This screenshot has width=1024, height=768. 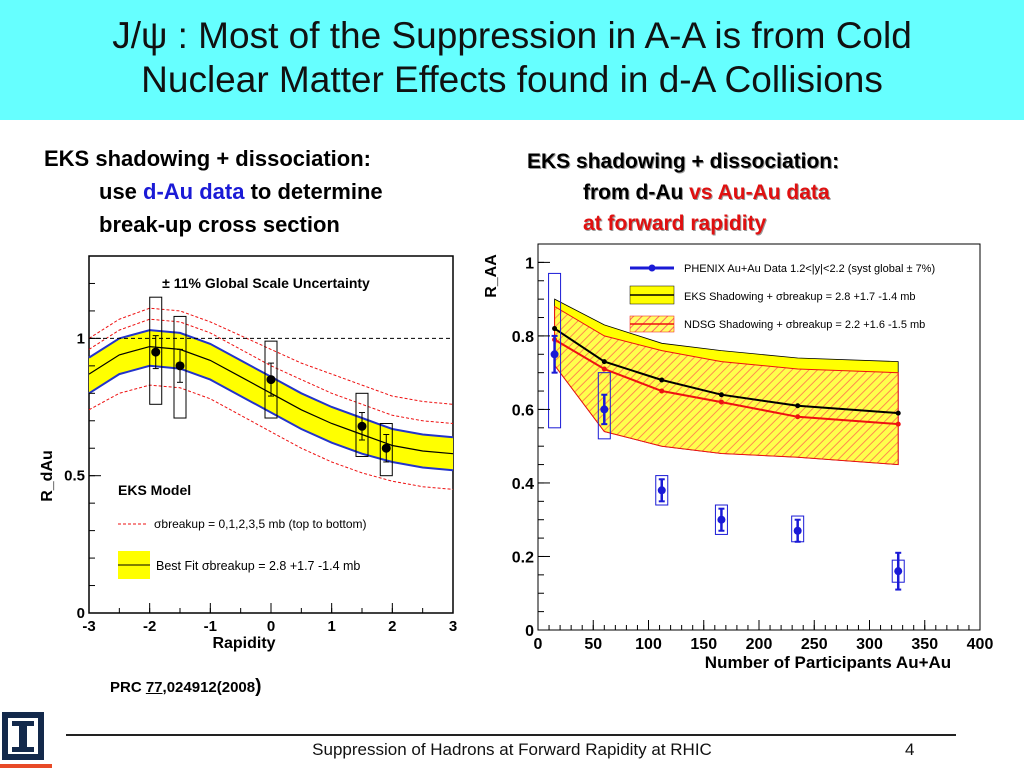 I want to click on right-x-tick-label: 50, so click(x=593, y=644).